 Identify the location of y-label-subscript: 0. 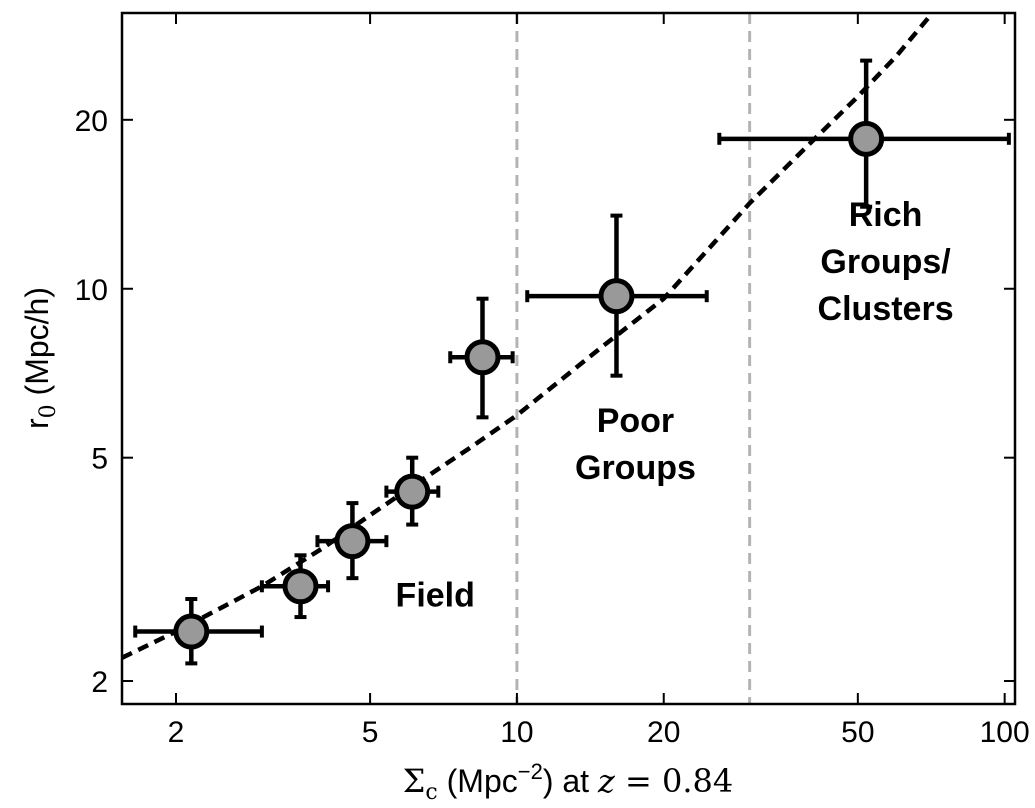
(48, 411).